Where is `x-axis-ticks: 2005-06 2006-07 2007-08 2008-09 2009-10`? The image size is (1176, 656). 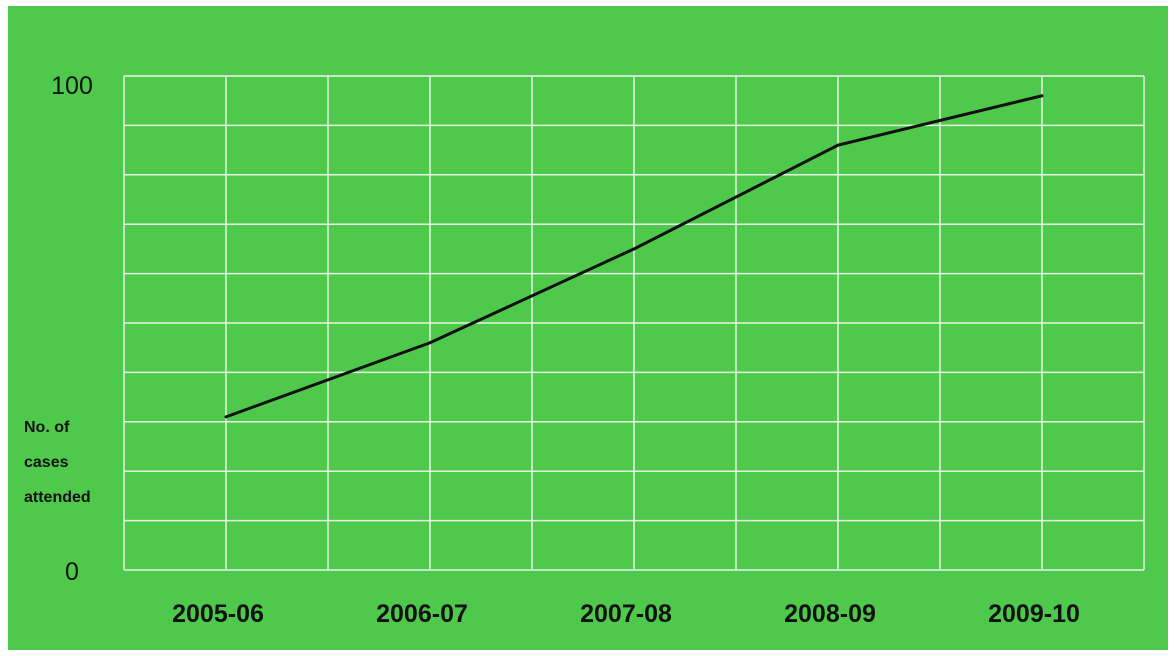 x-axis-ticks: 2005-06 2006-07 2007-08 2008-09 2009-10 is located at coordinates (626, 614).